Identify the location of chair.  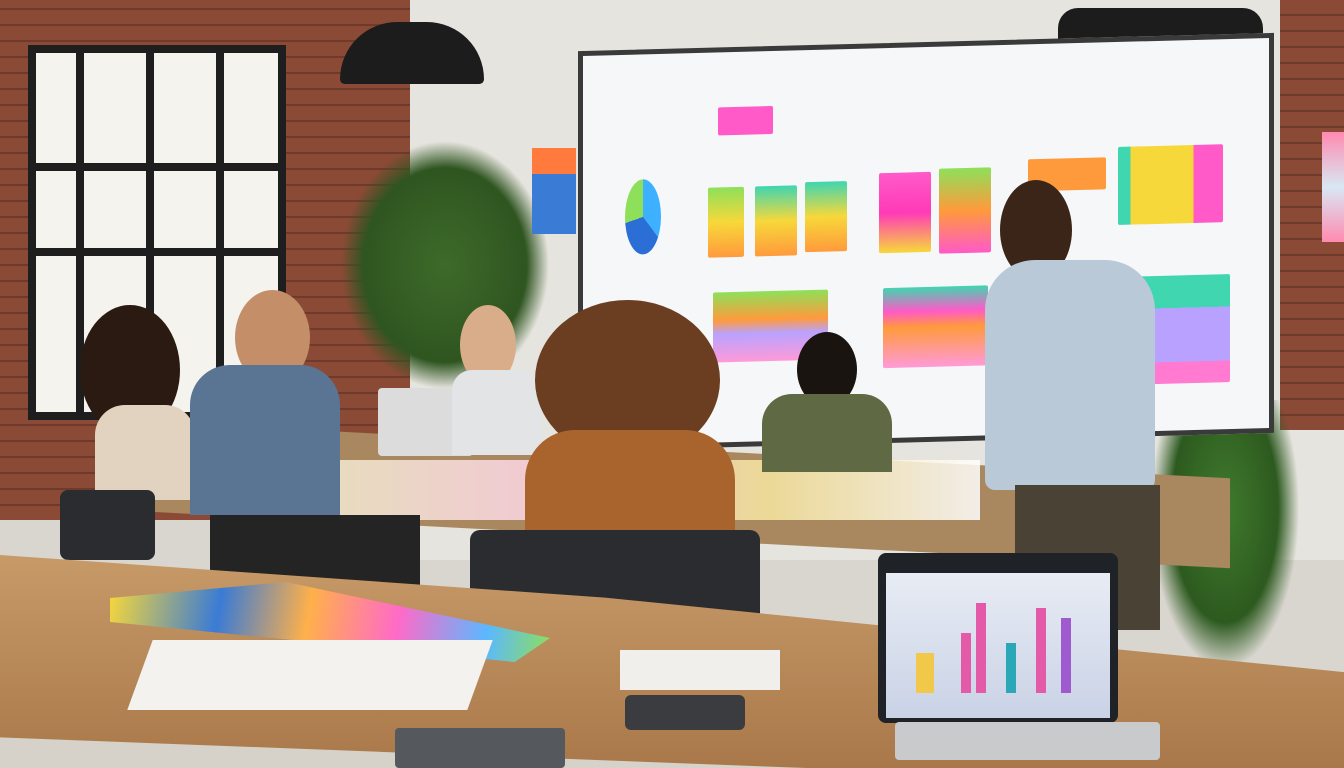
(107, 525).